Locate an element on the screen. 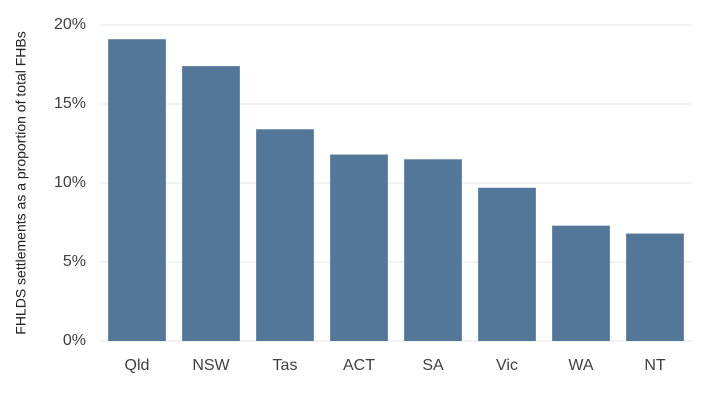 The image size is (713, 408). x-tick-label: SA is located at coordinates (433, 365).